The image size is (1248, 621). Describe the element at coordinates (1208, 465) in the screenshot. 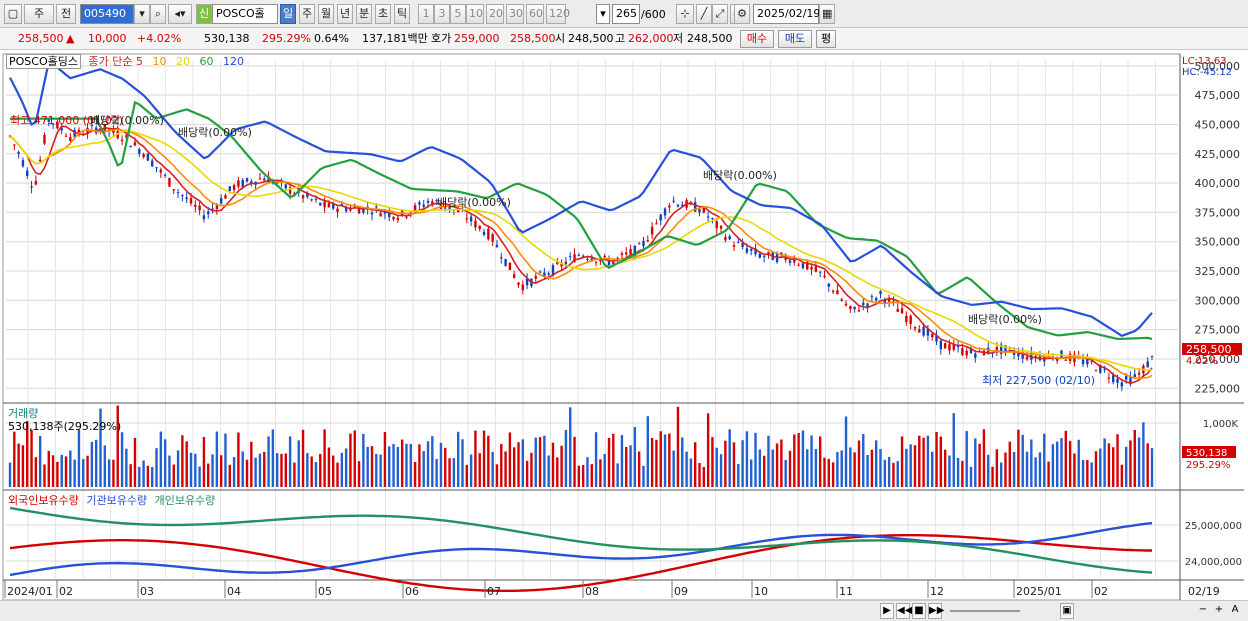

I see `volume-pct-tag: 295.29%` at that location.